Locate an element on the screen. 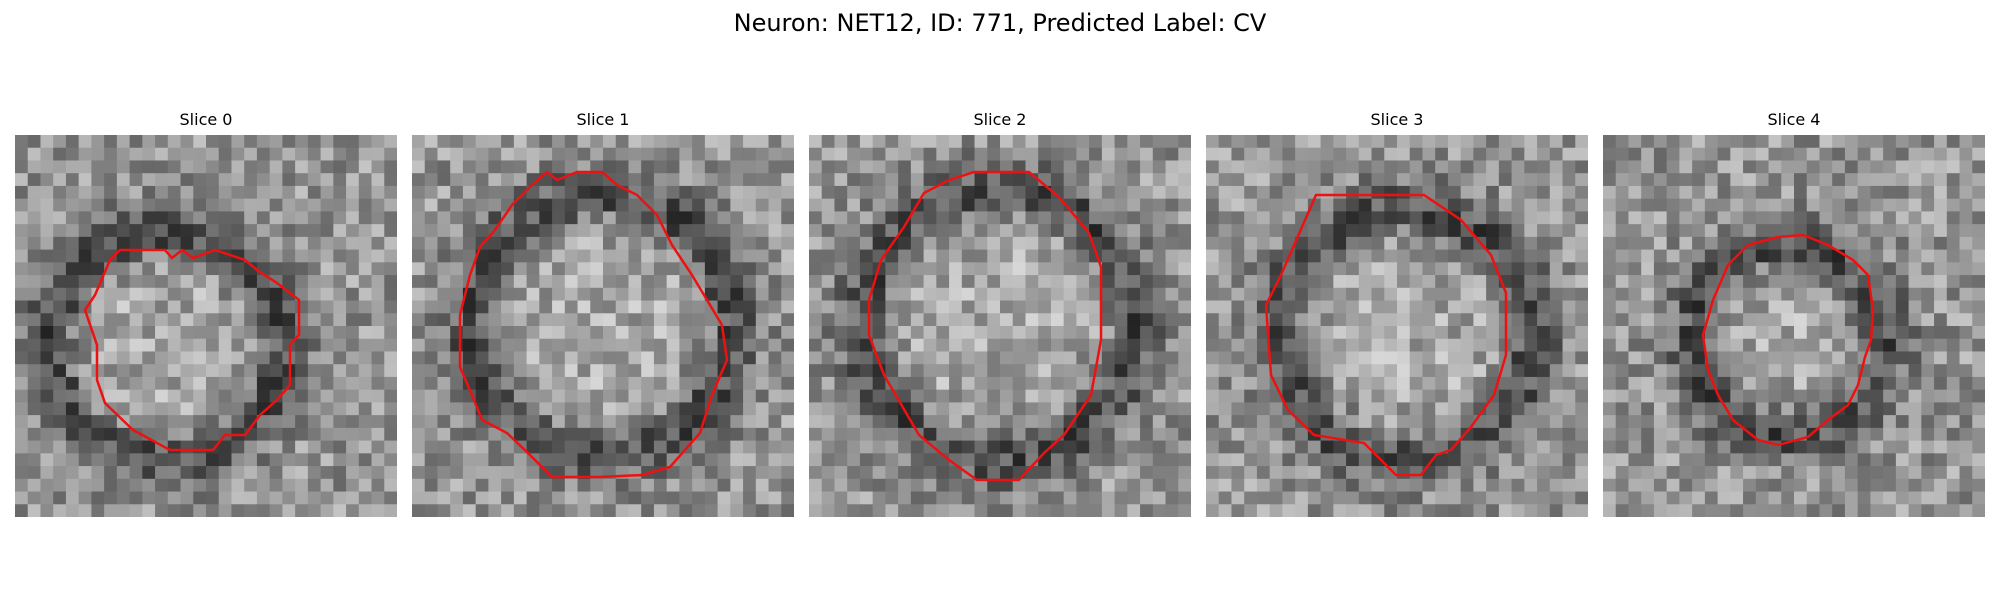 This screenshot has width=2000, height=600. slice-title: Slice 2 is located at coordinates (1000, 120).